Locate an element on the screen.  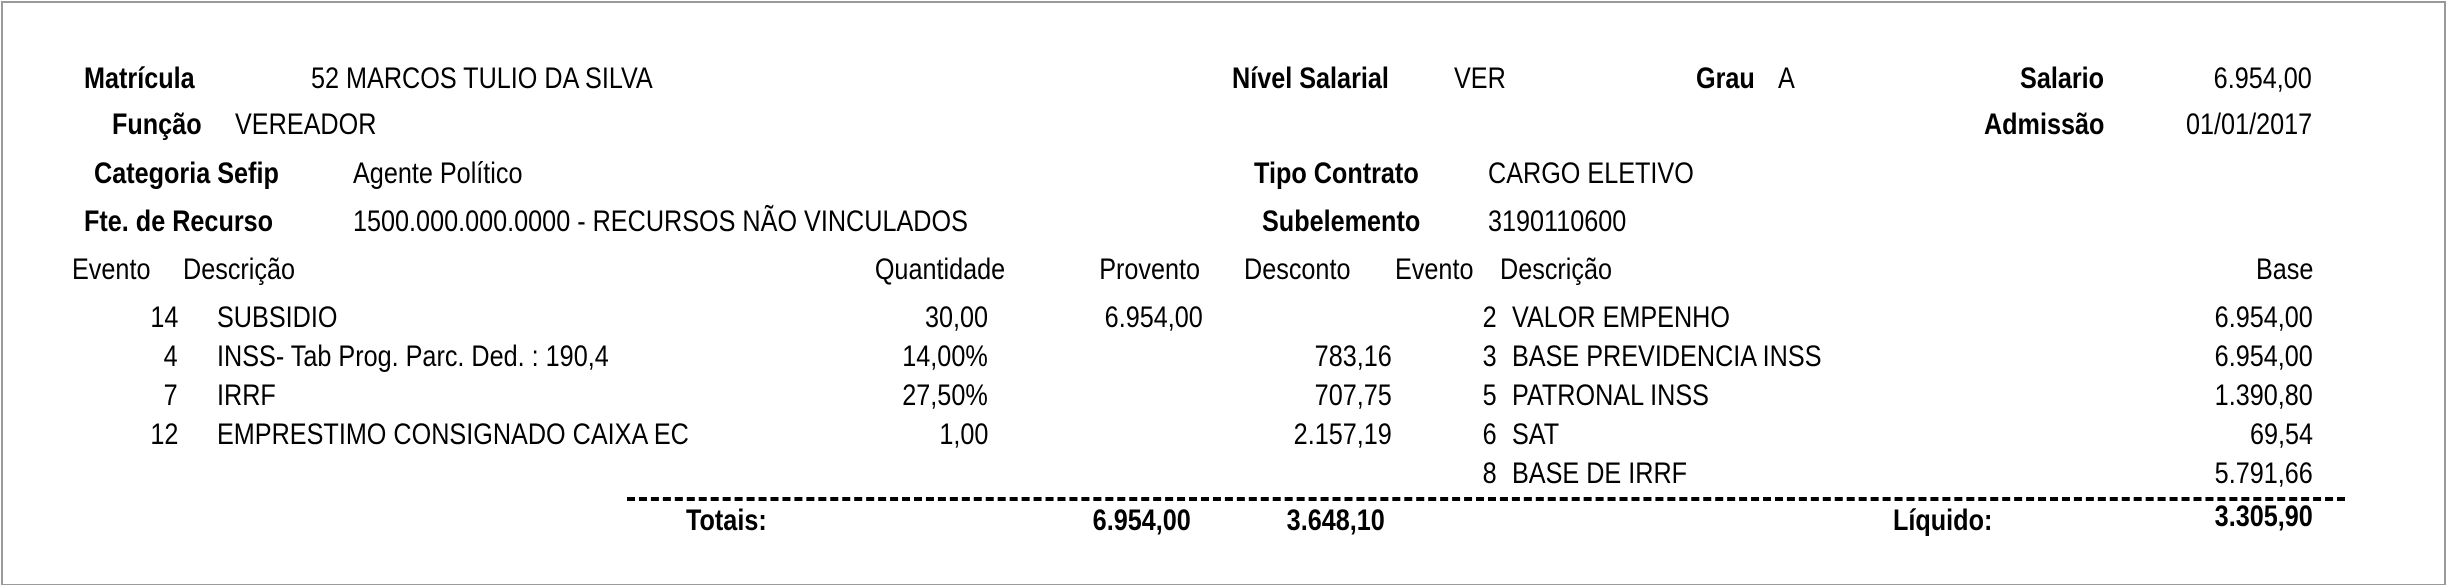
nivel-value: VER is located at coordinates (1480, 78).